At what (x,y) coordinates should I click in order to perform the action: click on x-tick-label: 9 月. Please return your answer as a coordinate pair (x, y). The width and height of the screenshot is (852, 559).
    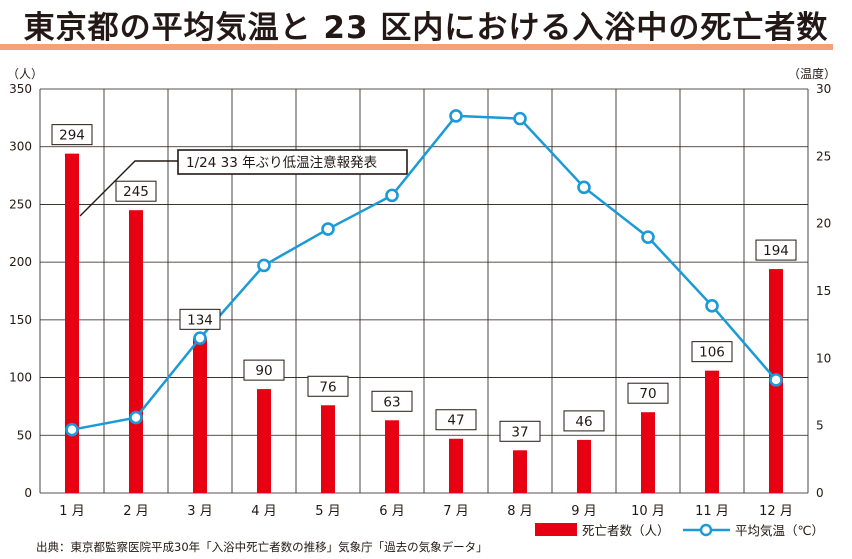
    Looking at the image, I should click on (583, 511).